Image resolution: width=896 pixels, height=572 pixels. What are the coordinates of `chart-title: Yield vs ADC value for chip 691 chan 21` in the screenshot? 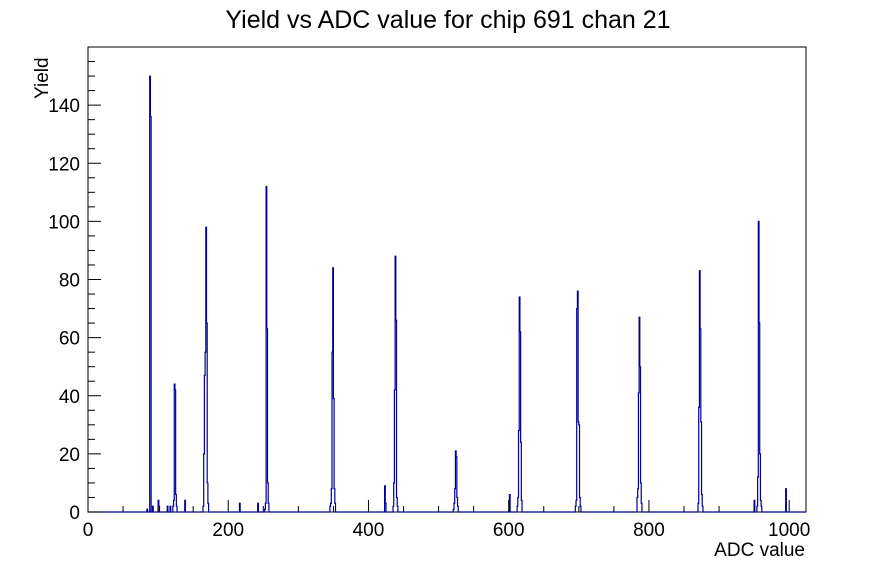 It's located at (448, 20).